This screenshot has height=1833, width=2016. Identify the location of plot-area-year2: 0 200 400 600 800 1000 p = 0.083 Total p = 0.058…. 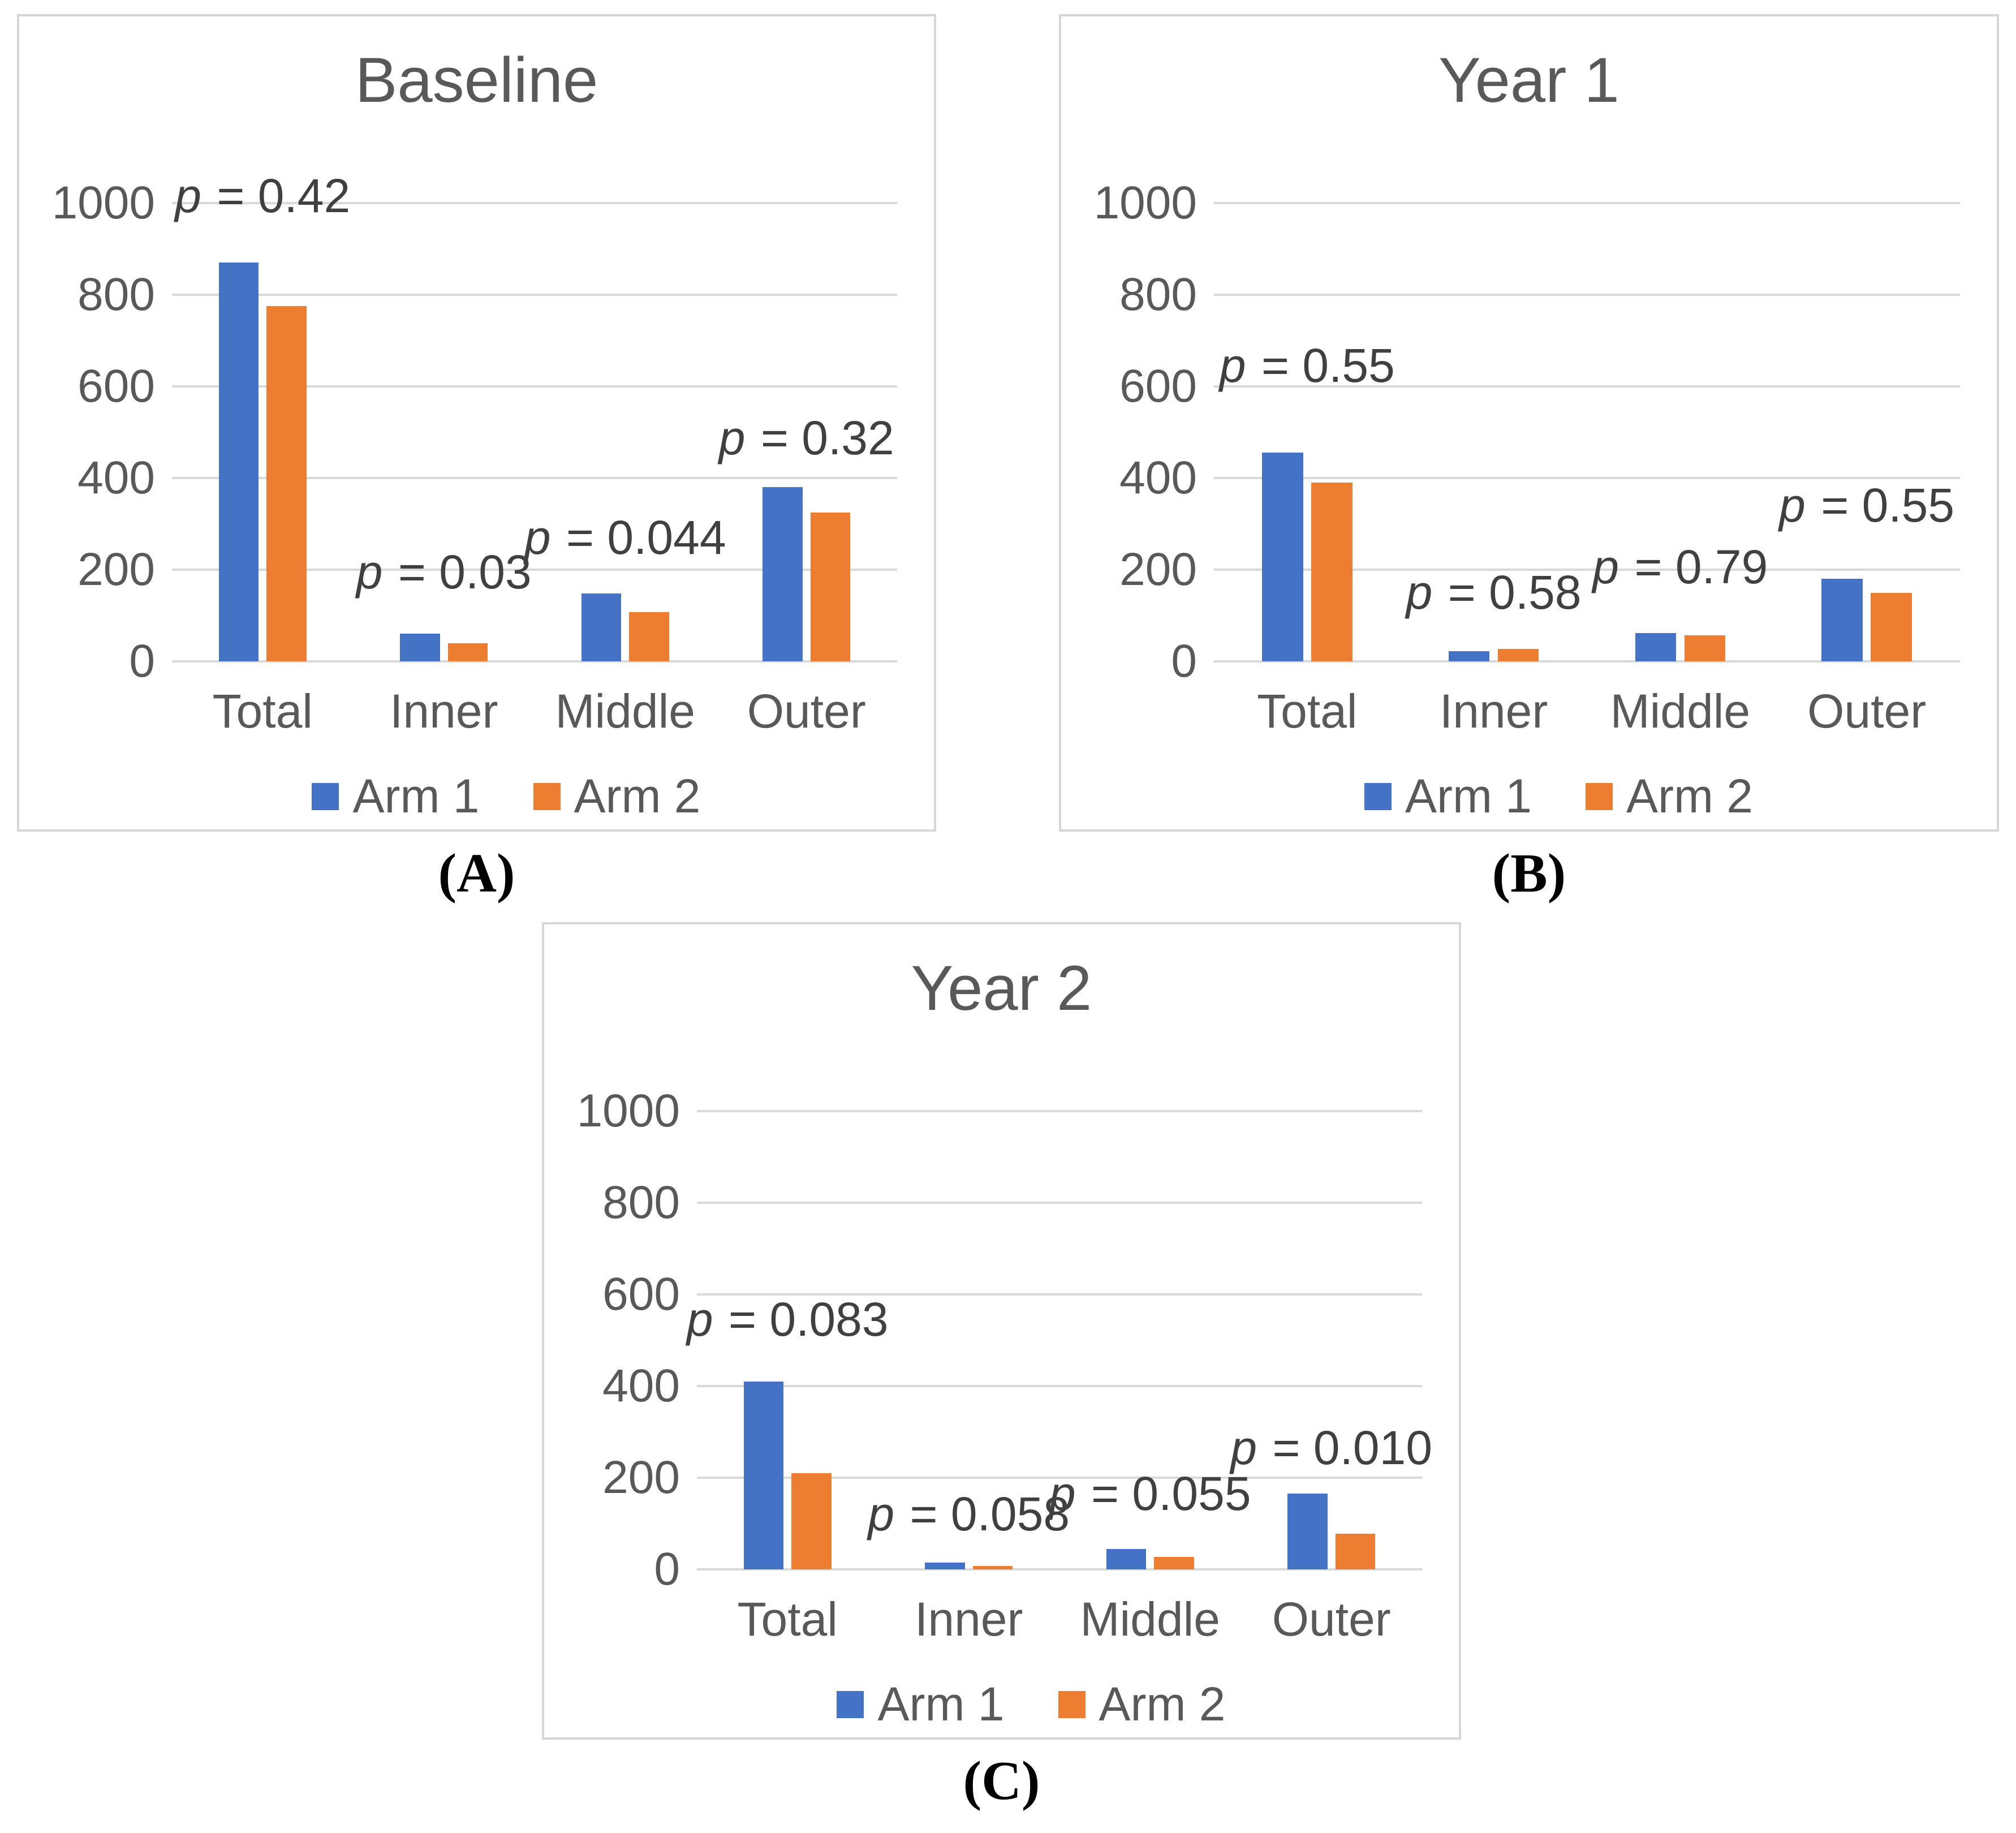
(1005, 1409).